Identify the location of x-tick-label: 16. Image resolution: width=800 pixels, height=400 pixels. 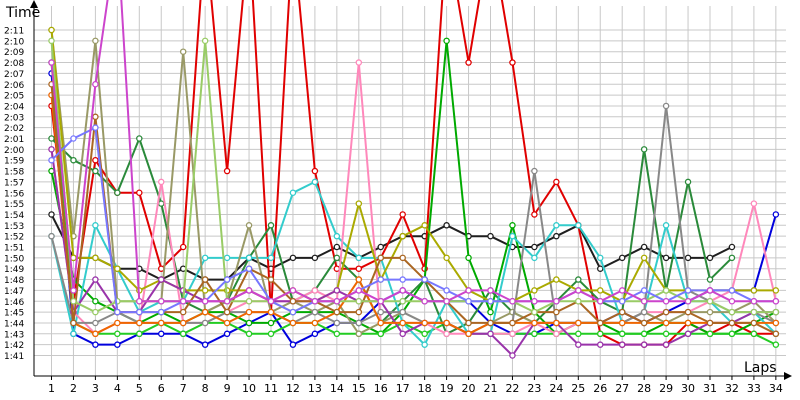
(381, 388).